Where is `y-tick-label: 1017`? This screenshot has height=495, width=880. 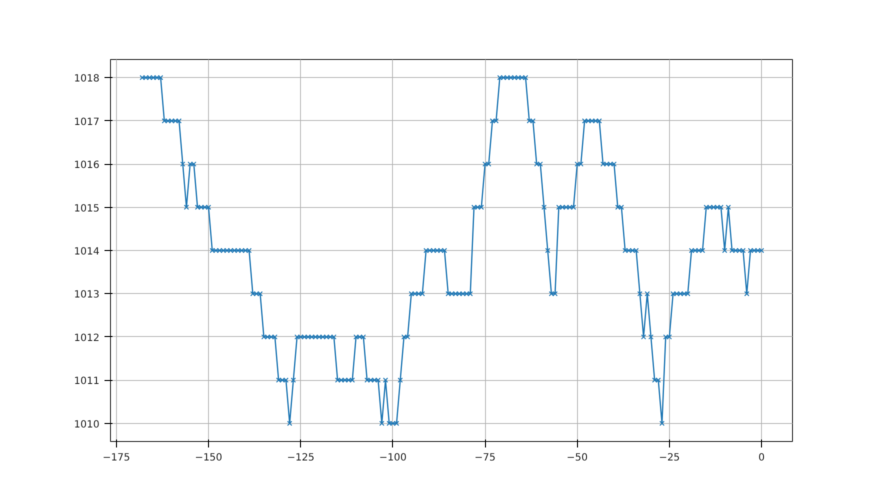
y-tick-label: 1017 is located at coordinates (87, 122).